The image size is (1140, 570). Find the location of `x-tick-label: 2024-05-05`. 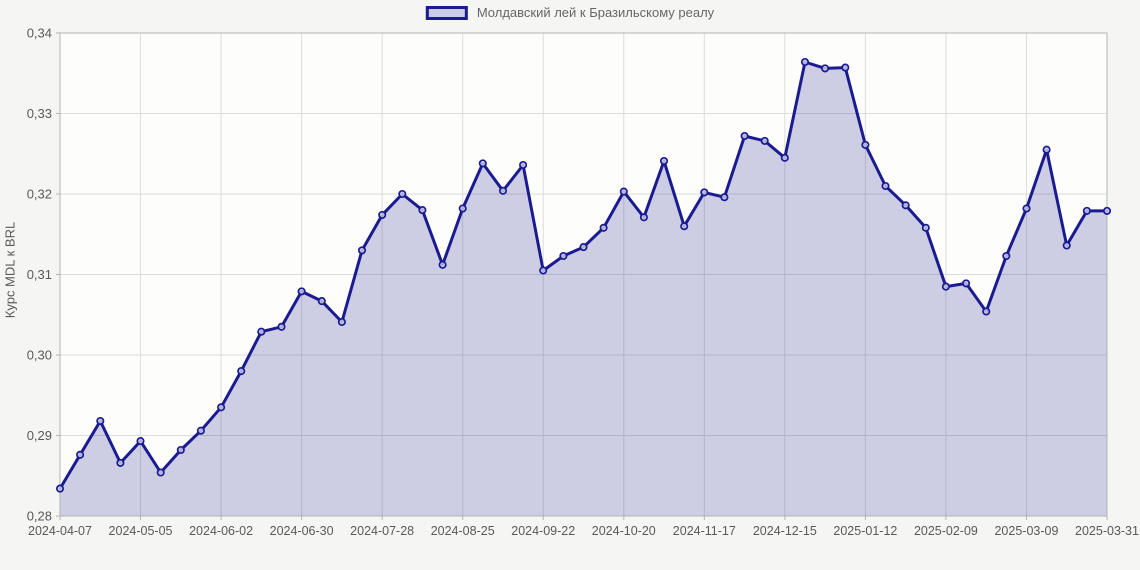

x-tick-label: 2024-05-05 is located at coordinates (141, 531).